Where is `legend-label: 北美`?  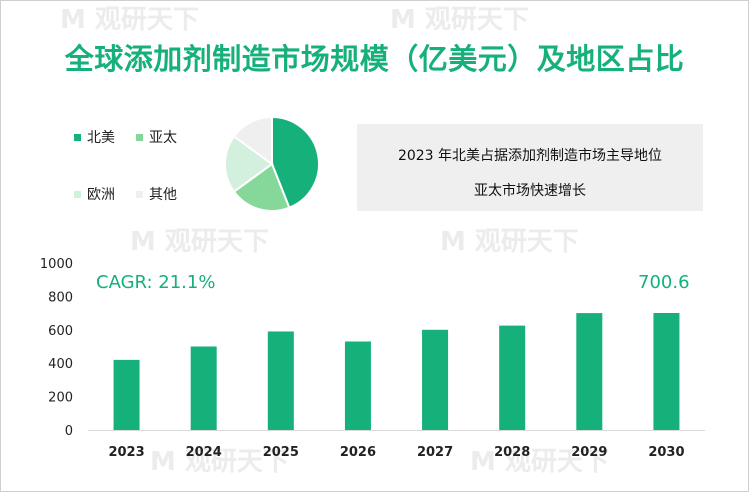
legend-label: 北美 is located at coordinates (101, 138).